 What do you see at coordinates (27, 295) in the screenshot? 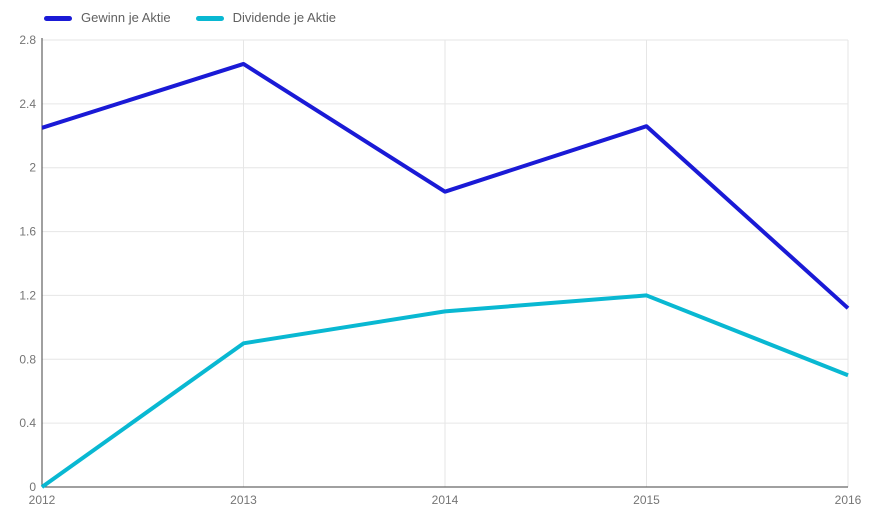
I see `y-tick-label: 1.2` at bounding box center [27, 295].